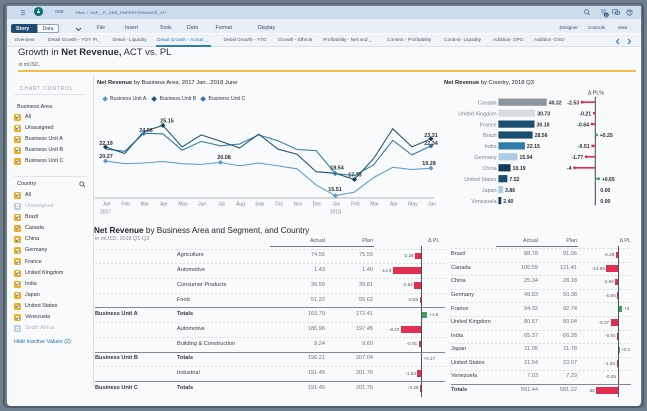 The height and width of the screenshot is (411, 647). Describe the element at coordinates (608, 180) in the screenshot. I see `svg-text: +0.65` at that location.